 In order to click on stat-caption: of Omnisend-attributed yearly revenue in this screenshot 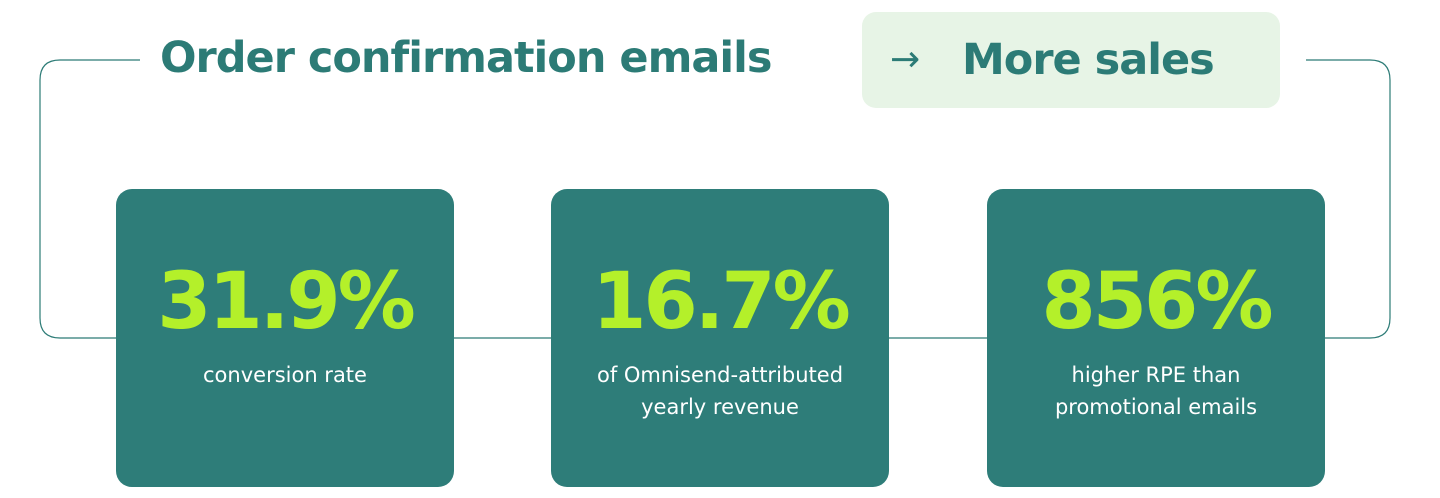, I will do `click(720, 391)`.